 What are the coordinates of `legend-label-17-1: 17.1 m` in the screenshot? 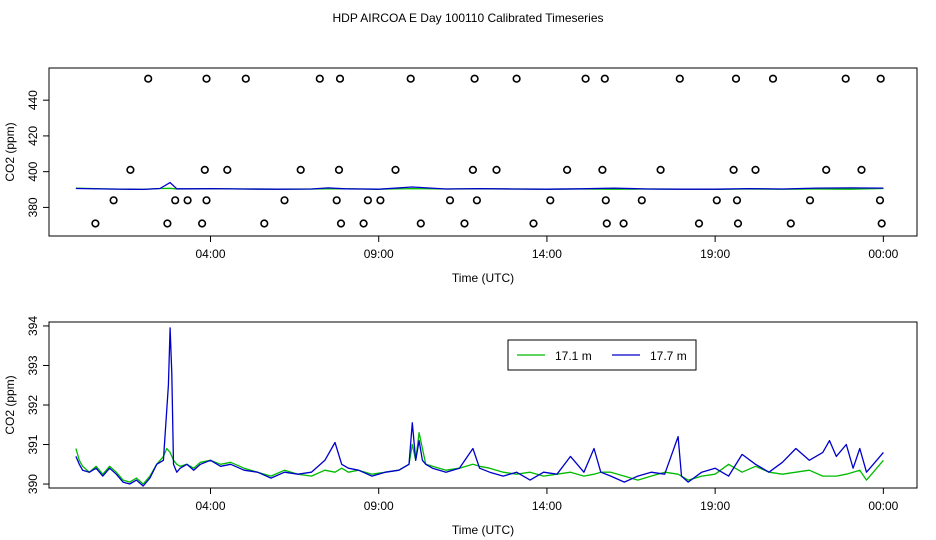 It's located at (573, 356).